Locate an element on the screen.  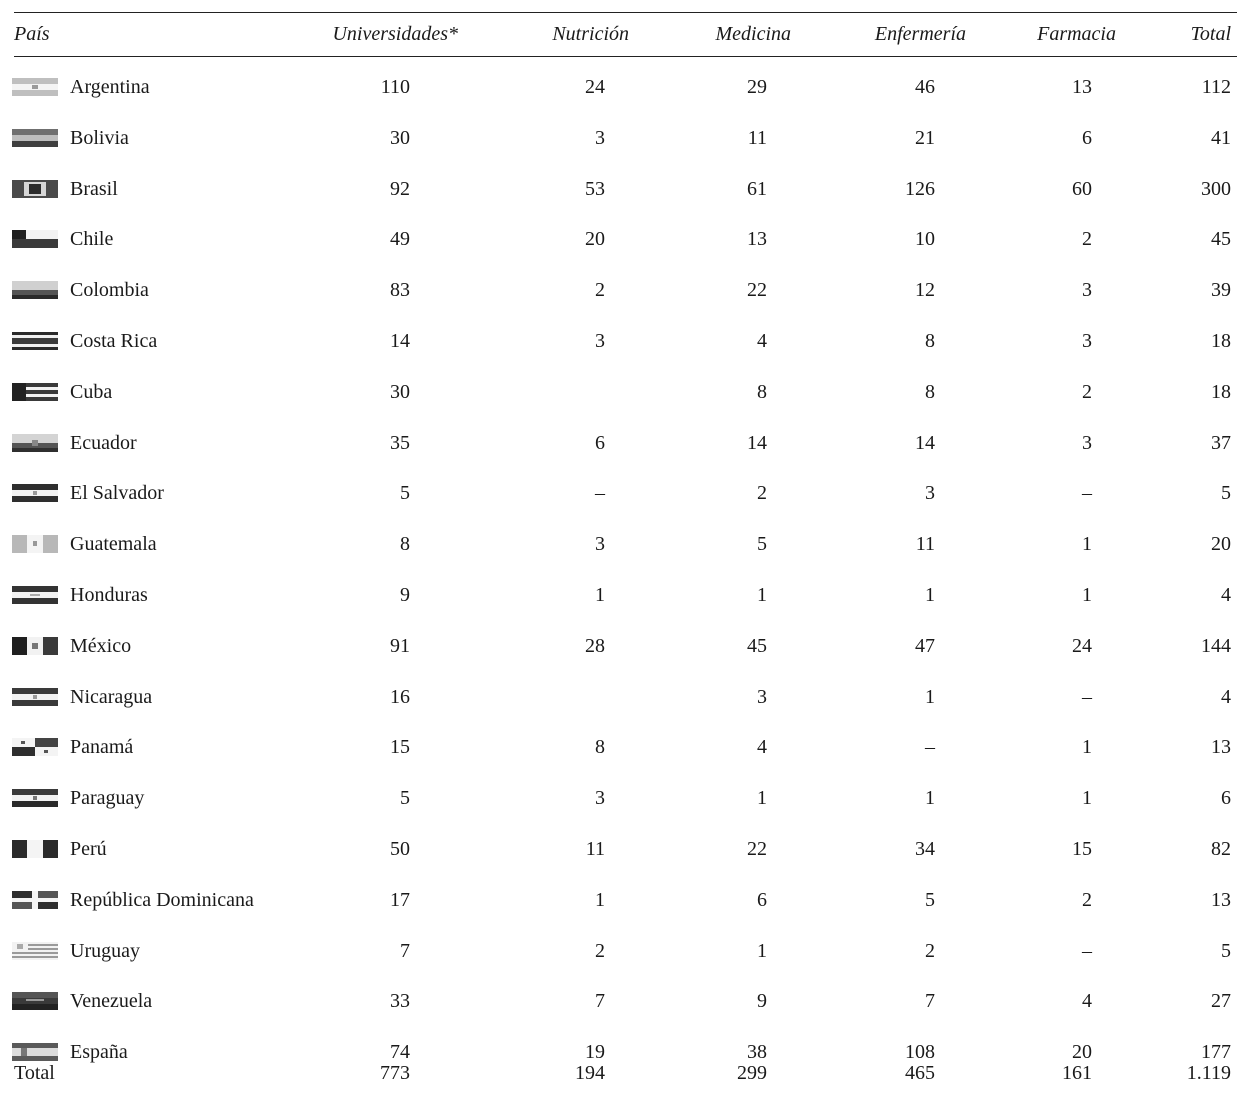
country-name: Brasil is located at coordinates (94, 188).